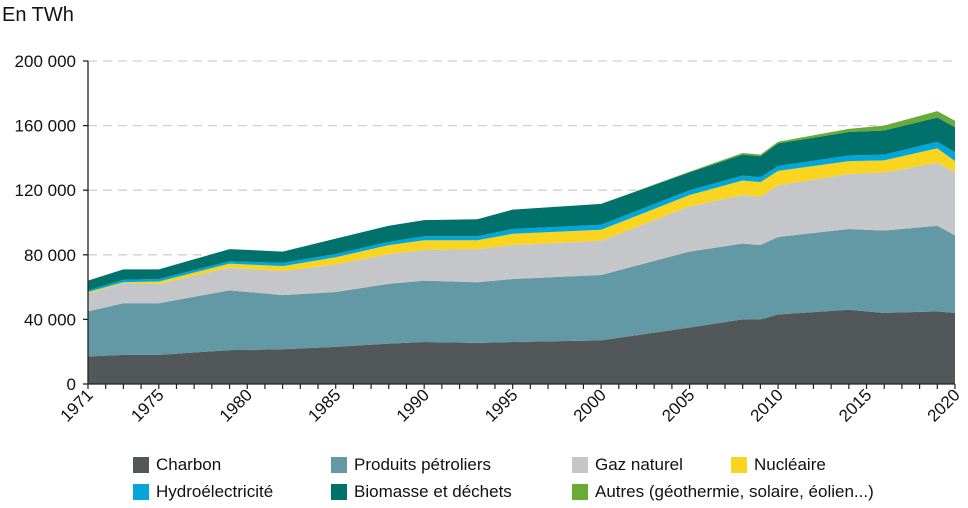 The image size is (968, 508). Describe the element at coordinates (767, 405) in the screenshot. I see `x-tick-label: 2010` at that location.